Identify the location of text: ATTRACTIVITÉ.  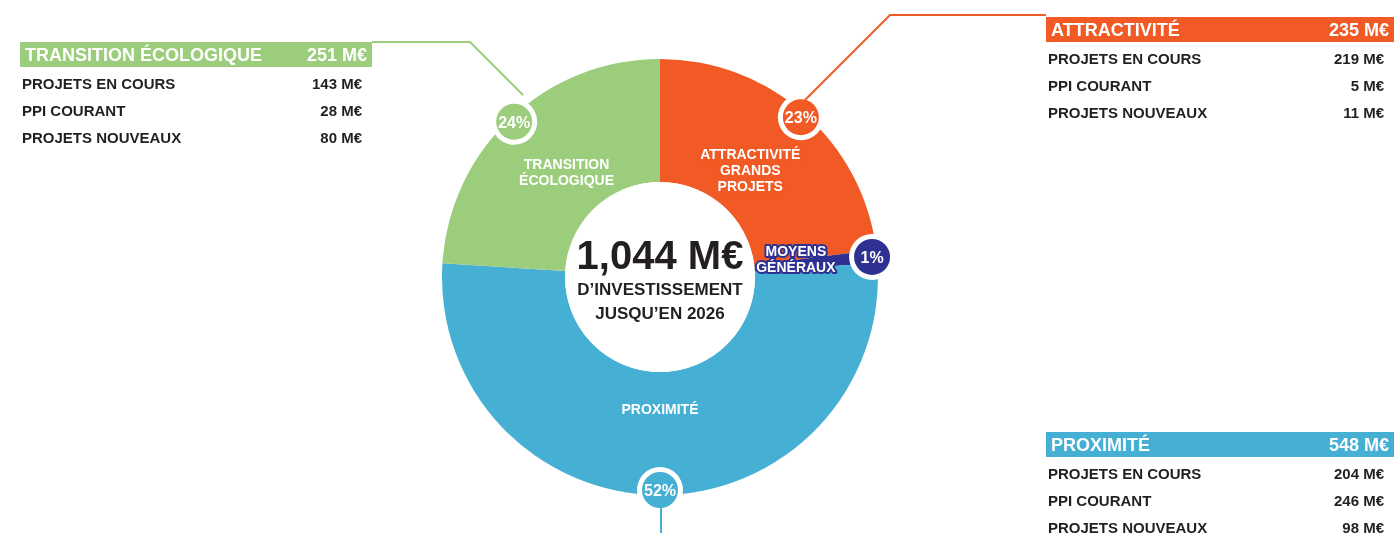
(1115, 29).